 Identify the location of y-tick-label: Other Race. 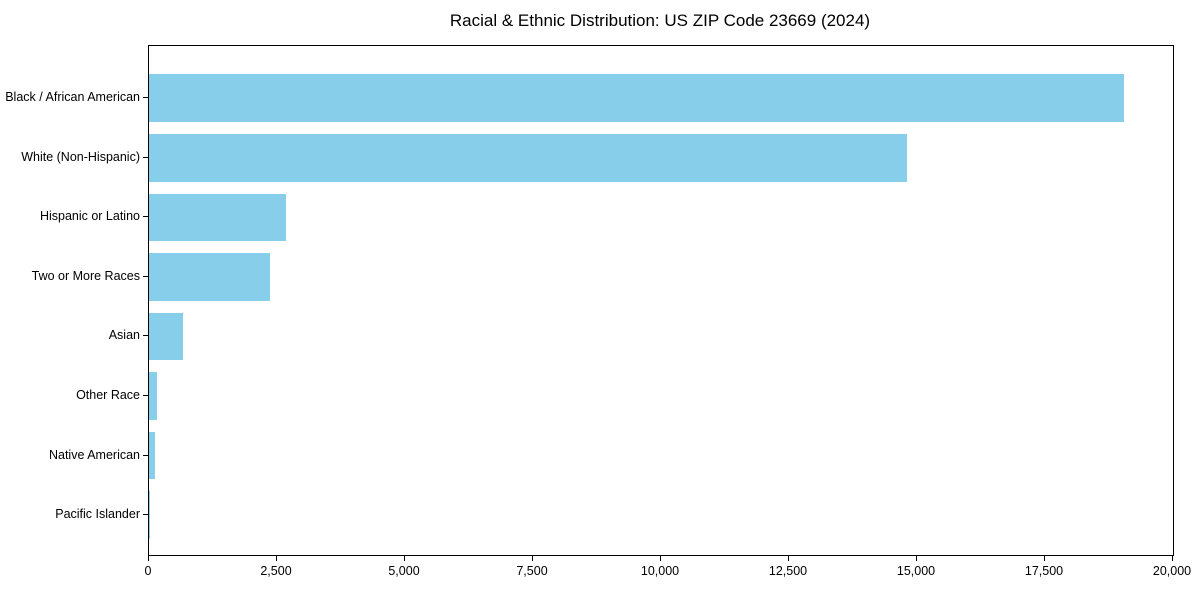
(108, 395).